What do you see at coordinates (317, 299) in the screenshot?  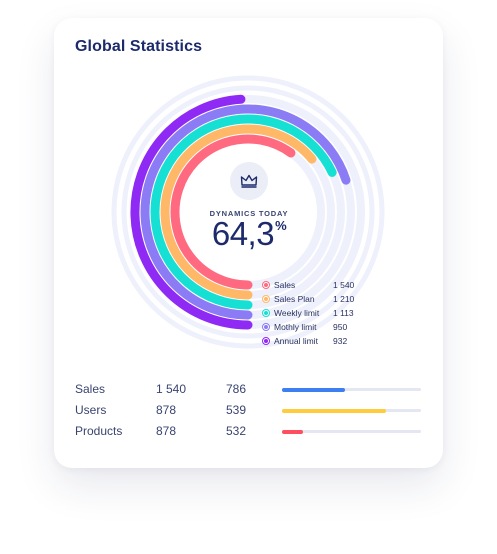 I see `legend-item: Sales Plan 1 210` at bounding box center [317, 299].